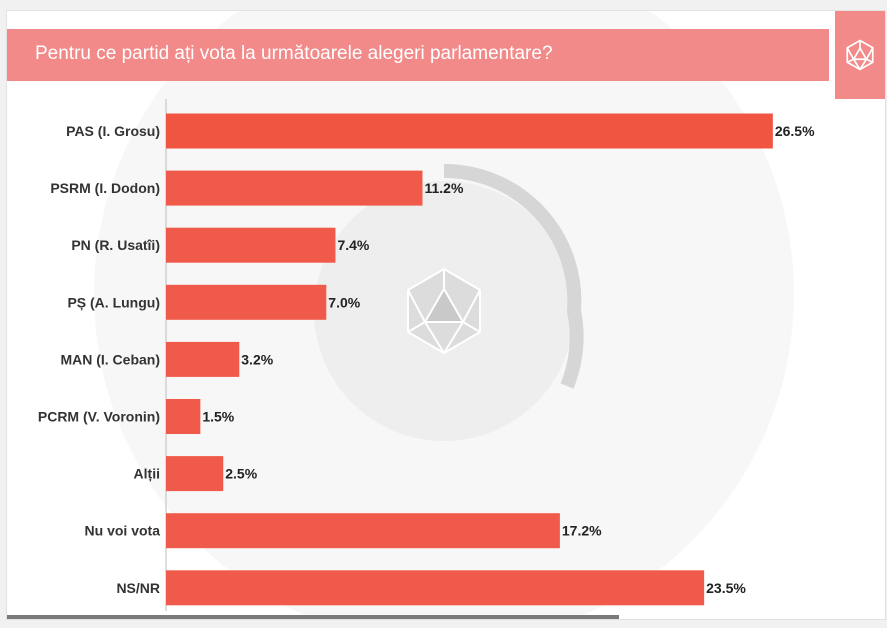 Image resolution: width=887 pixels, height=628 pixels. What do you see at coordinates (443, 188) in the screenshot?
I see `data-label: 11.2%` at bounding box center [443, 188].